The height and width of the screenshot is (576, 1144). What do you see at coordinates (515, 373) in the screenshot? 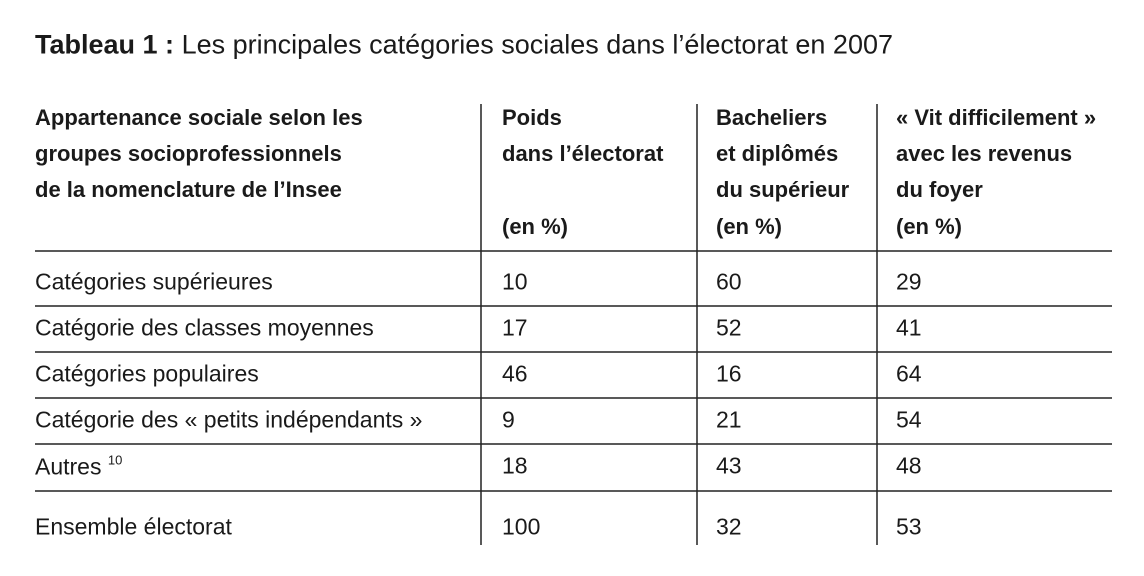
I see `cell-value: 46` at bounding box center [515, 373].